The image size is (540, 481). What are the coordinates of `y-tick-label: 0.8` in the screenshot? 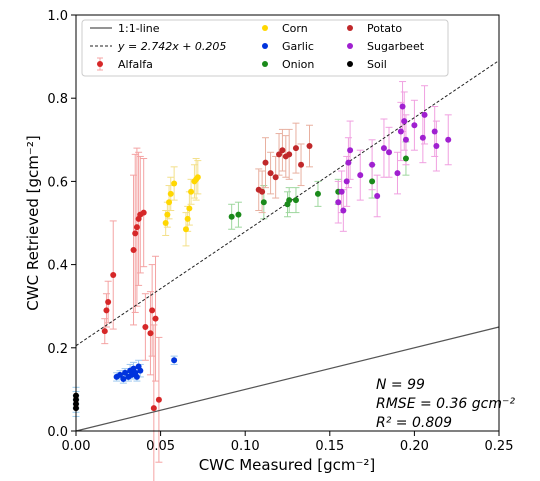 It's located at (57, 99).